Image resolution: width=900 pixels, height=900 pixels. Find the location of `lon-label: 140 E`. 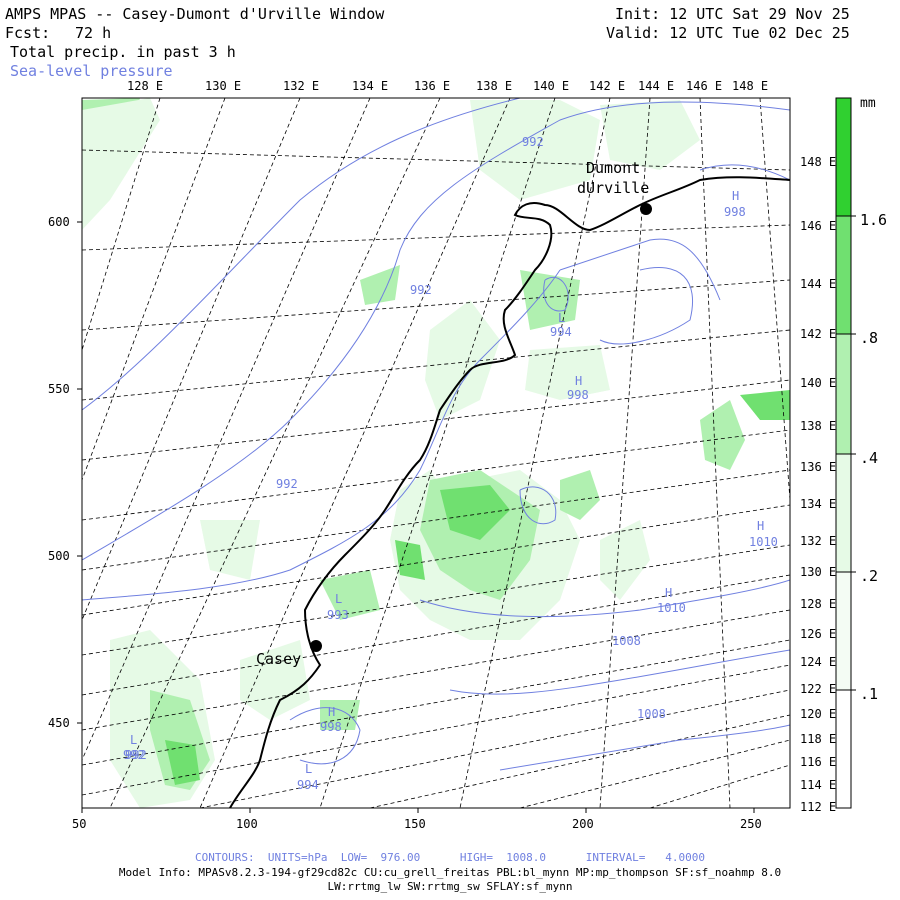

lon-label: 140 E is located at coordinates (551, 86).